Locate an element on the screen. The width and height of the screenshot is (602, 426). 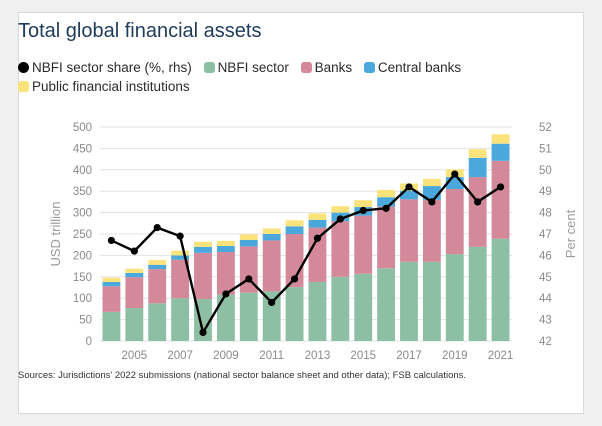
x-tick-label: 2007 is located at coordinates (180, 356).